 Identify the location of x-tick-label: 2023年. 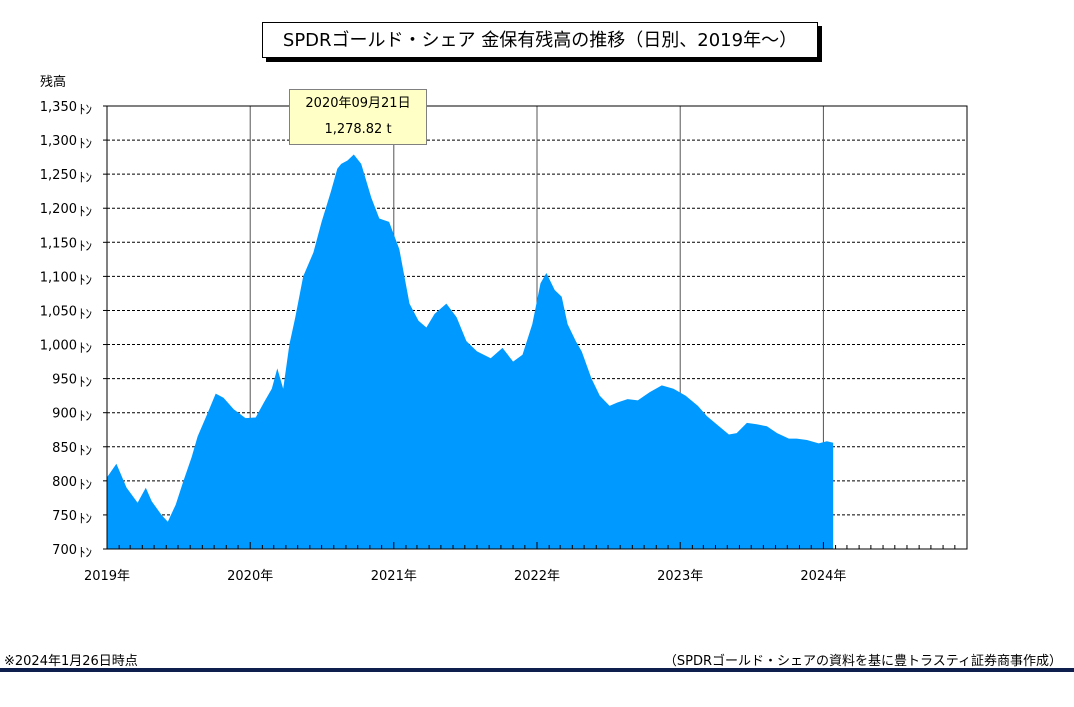
(680, 576).